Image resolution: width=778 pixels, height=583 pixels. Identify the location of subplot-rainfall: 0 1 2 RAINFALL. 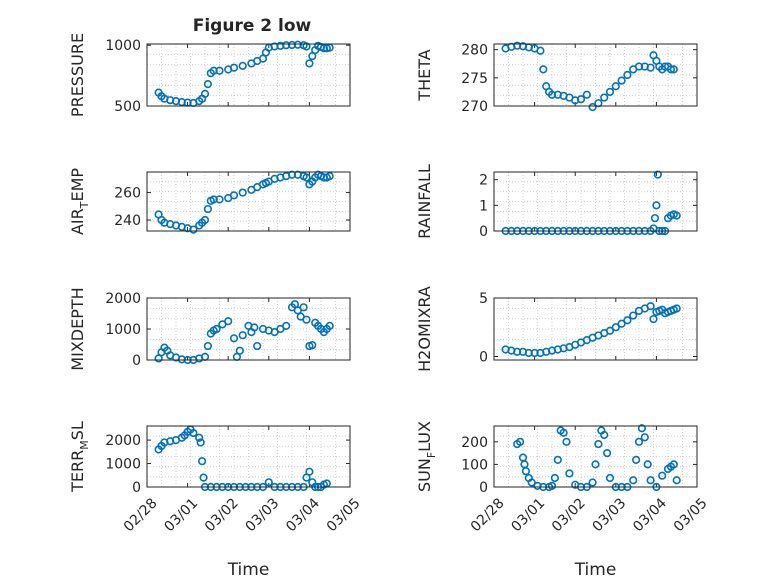
(556, 202).